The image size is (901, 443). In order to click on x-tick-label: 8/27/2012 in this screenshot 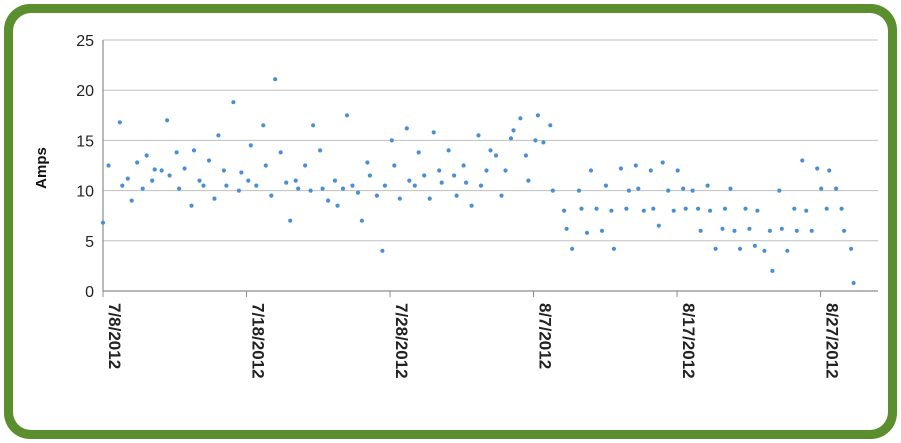, I will do `click(832, 341)`.